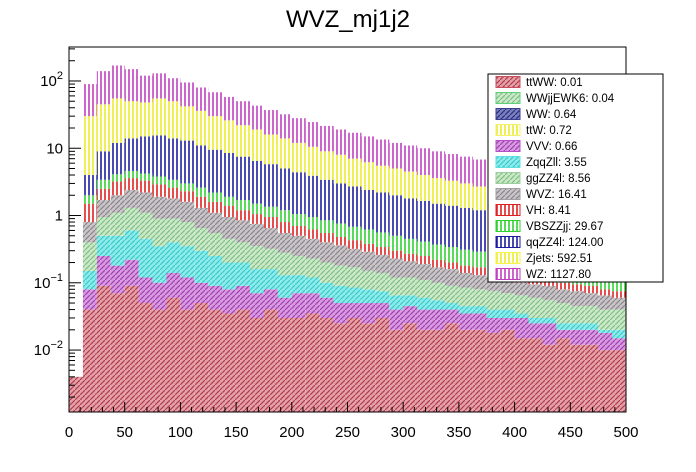 Image resolution: width=696 pixels, height=472 pixels. Describe the element at coordinates (508, 210) in the screenshot. I see `legend-swatch-vh` at that location.